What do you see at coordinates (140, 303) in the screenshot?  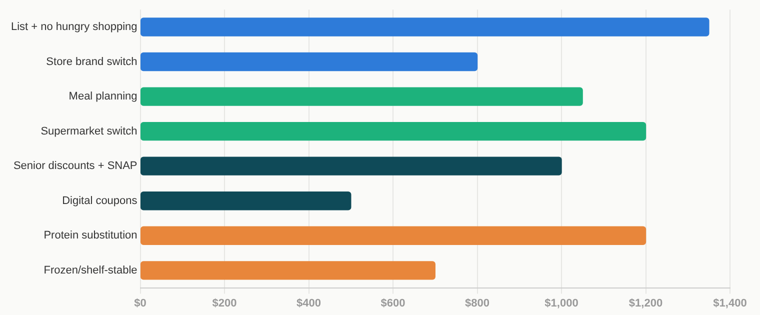 I see `x-tick-label: $0` at bounding box center [140, 303].